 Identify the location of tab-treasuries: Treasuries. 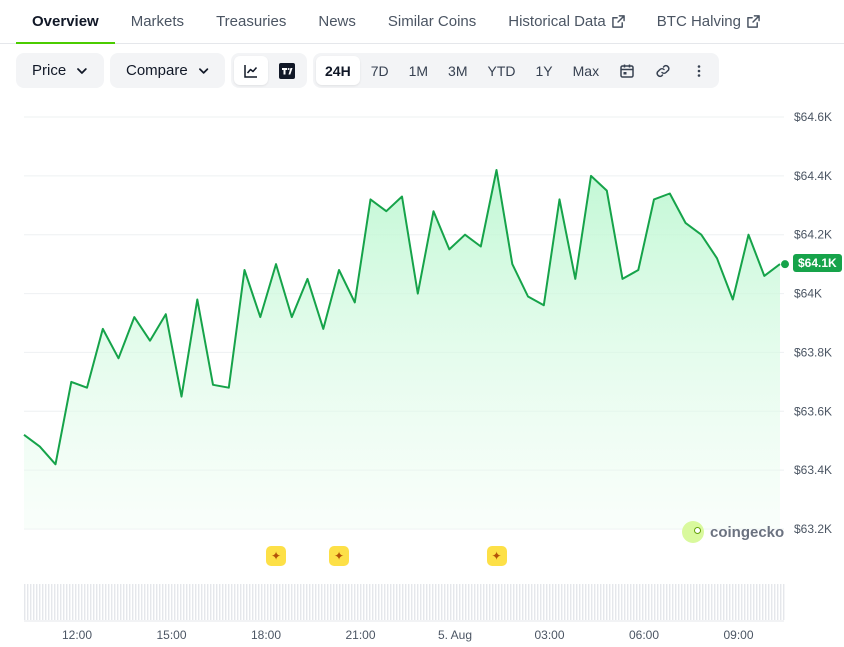
(251, 21).